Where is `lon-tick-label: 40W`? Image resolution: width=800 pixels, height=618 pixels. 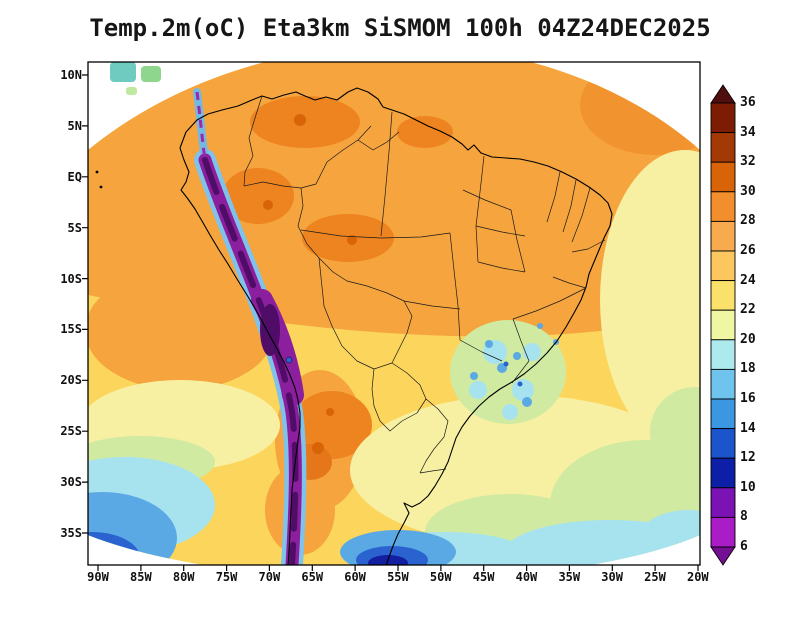 lon-tick-label: 40W is located at coordinates (526, 577).